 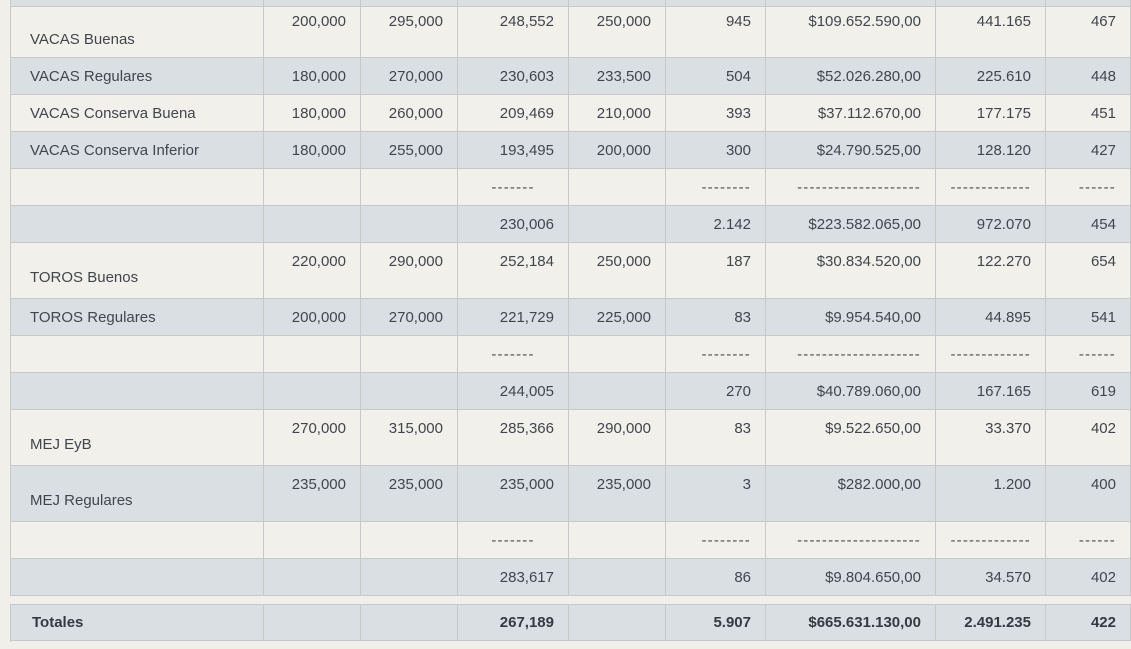 What do you see at coordinates (1088, 224) in the screenshot?
I see `cell-avg_per_kg: 454` at bounding box center [1088, 224].